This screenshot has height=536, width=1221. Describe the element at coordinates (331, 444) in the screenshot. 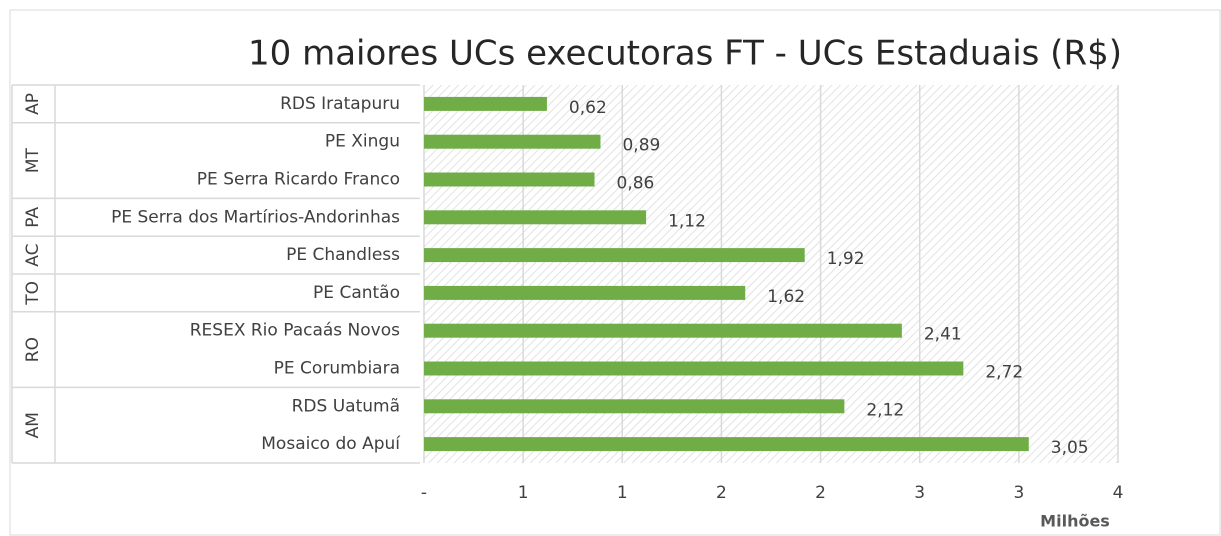

I see `y-tick-label: Mosaico do Apuí` at that location.